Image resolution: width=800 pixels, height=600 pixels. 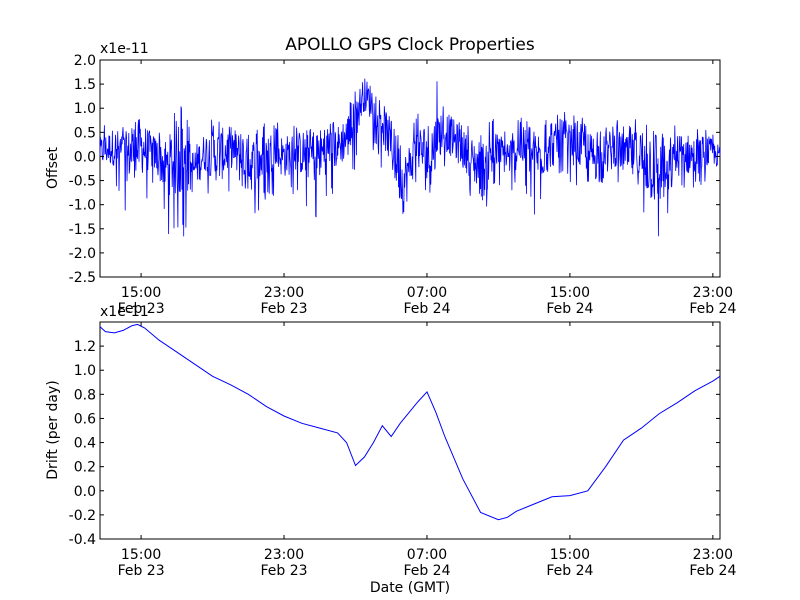 I want to click on offset-y-tick-label: 0.0, so click(x=85, y=157).